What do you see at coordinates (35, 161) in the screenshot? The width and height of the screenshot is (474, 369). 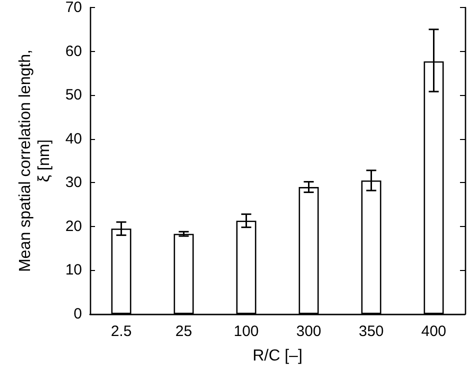 I see `y-axis-title: Mean spatial correlation length, ξ [nm]` at bounding box center [35, 161].